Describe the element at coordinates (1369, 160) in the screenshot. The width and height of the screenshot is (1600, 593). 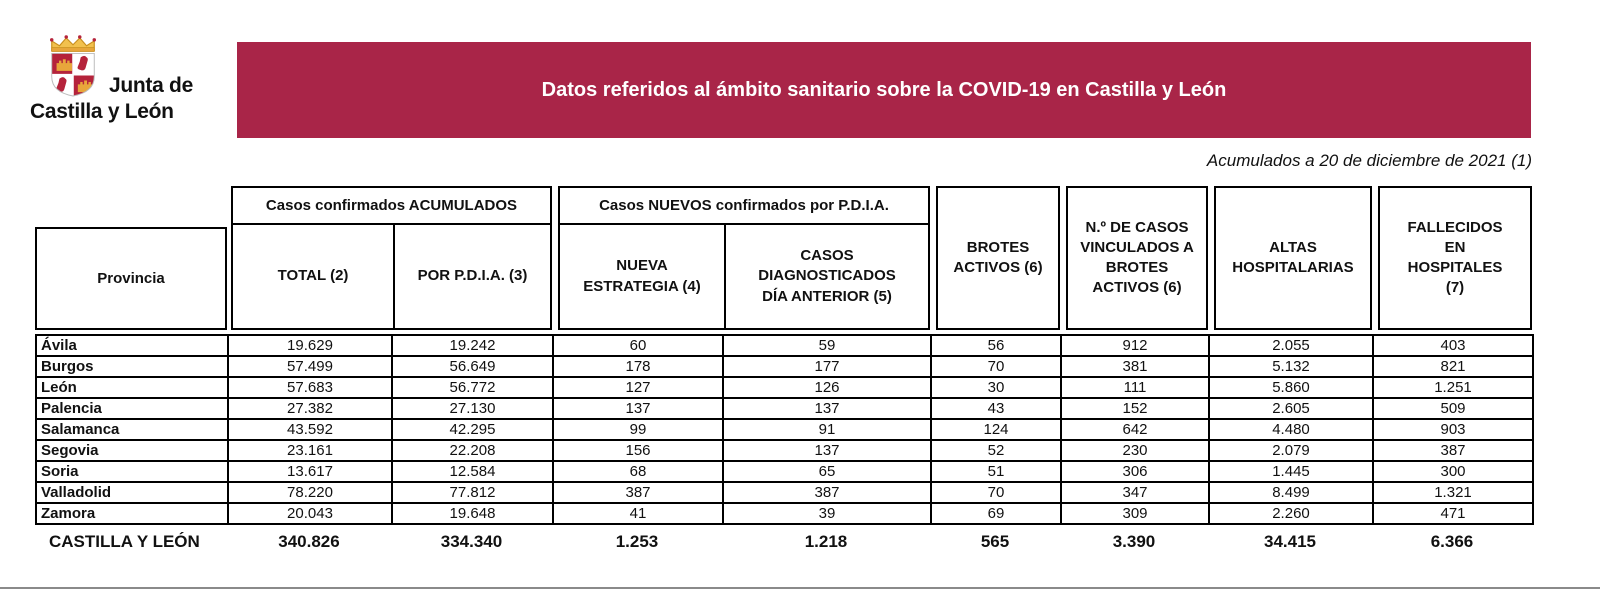
I see `date-subtitle: Acumulados a 20 de diciembre de 2021 (1)` at that location.